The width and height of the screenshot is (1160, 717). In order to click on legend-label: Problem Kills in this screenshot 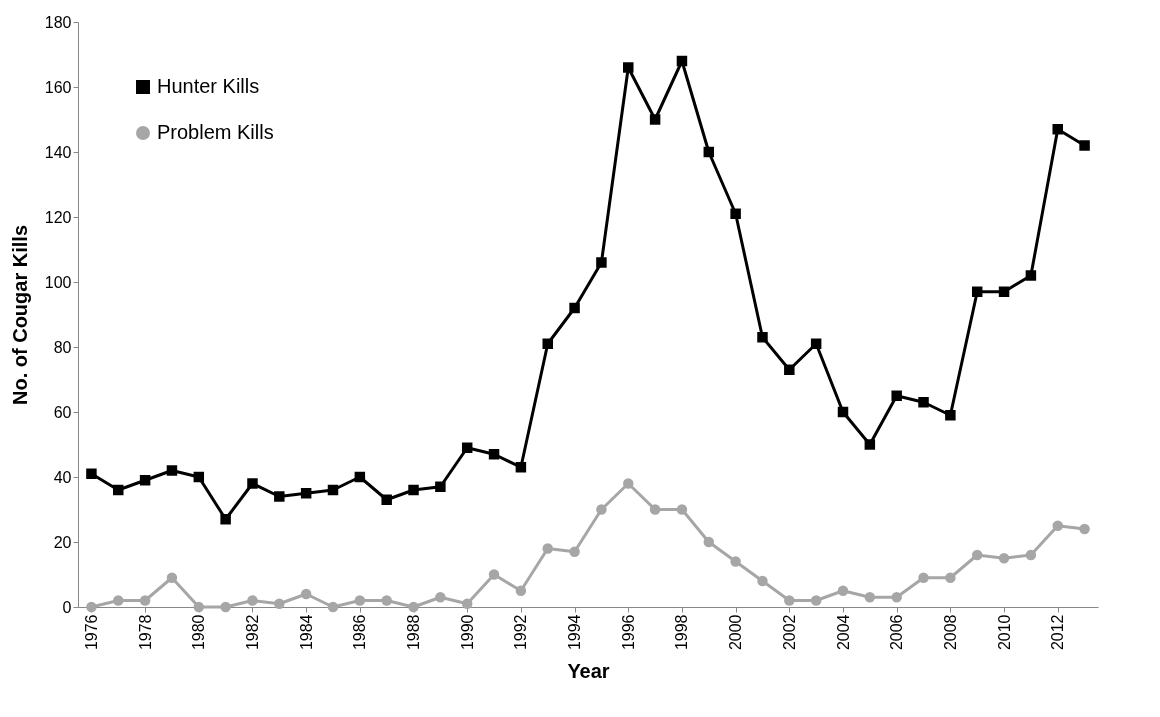, I will do `click(215, 132)`.